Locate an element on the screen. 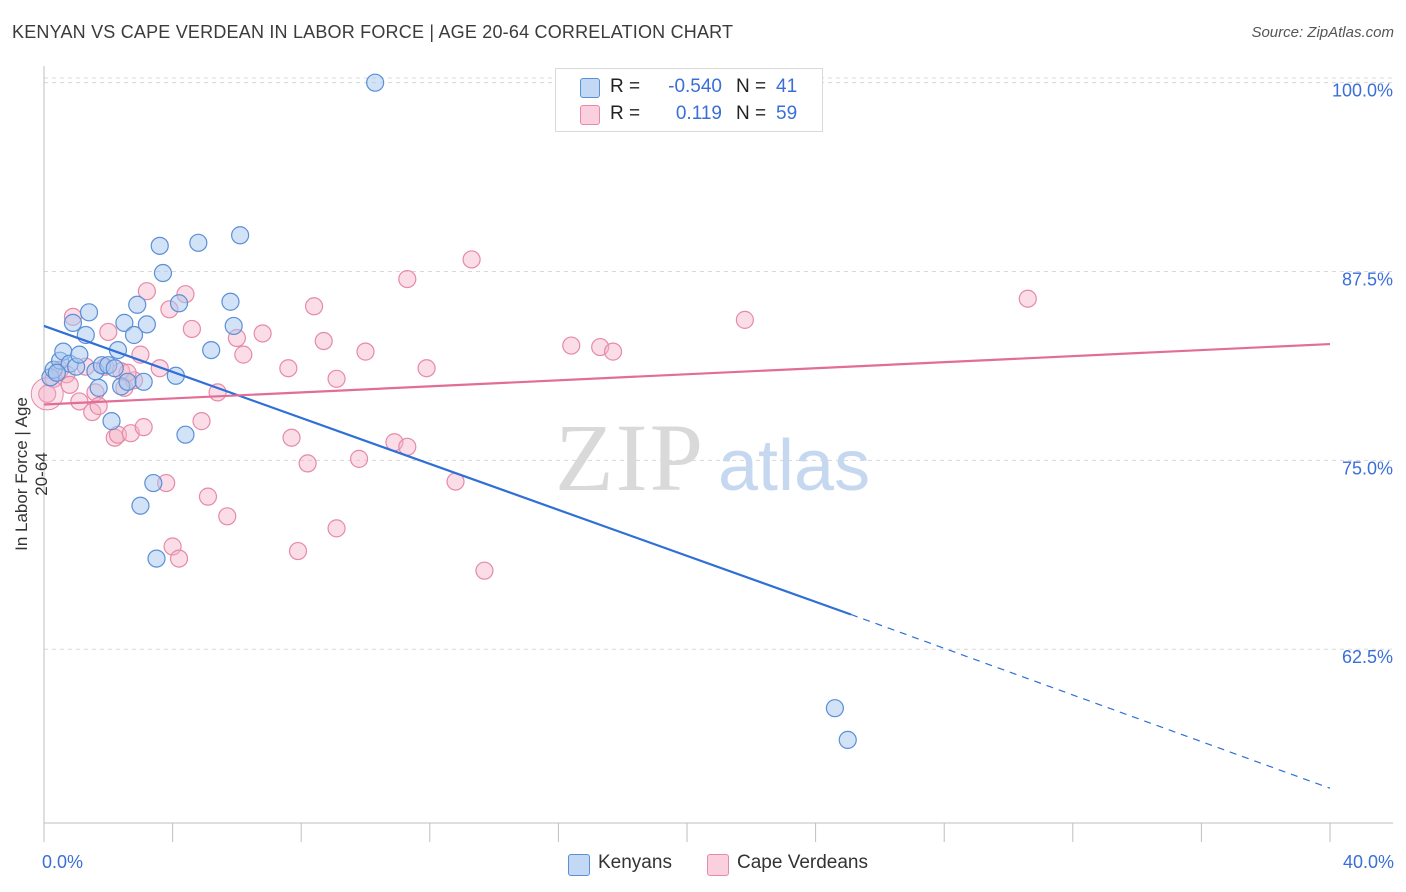  y-tick-label: 87.5% is located at coordinates (1367, 280).